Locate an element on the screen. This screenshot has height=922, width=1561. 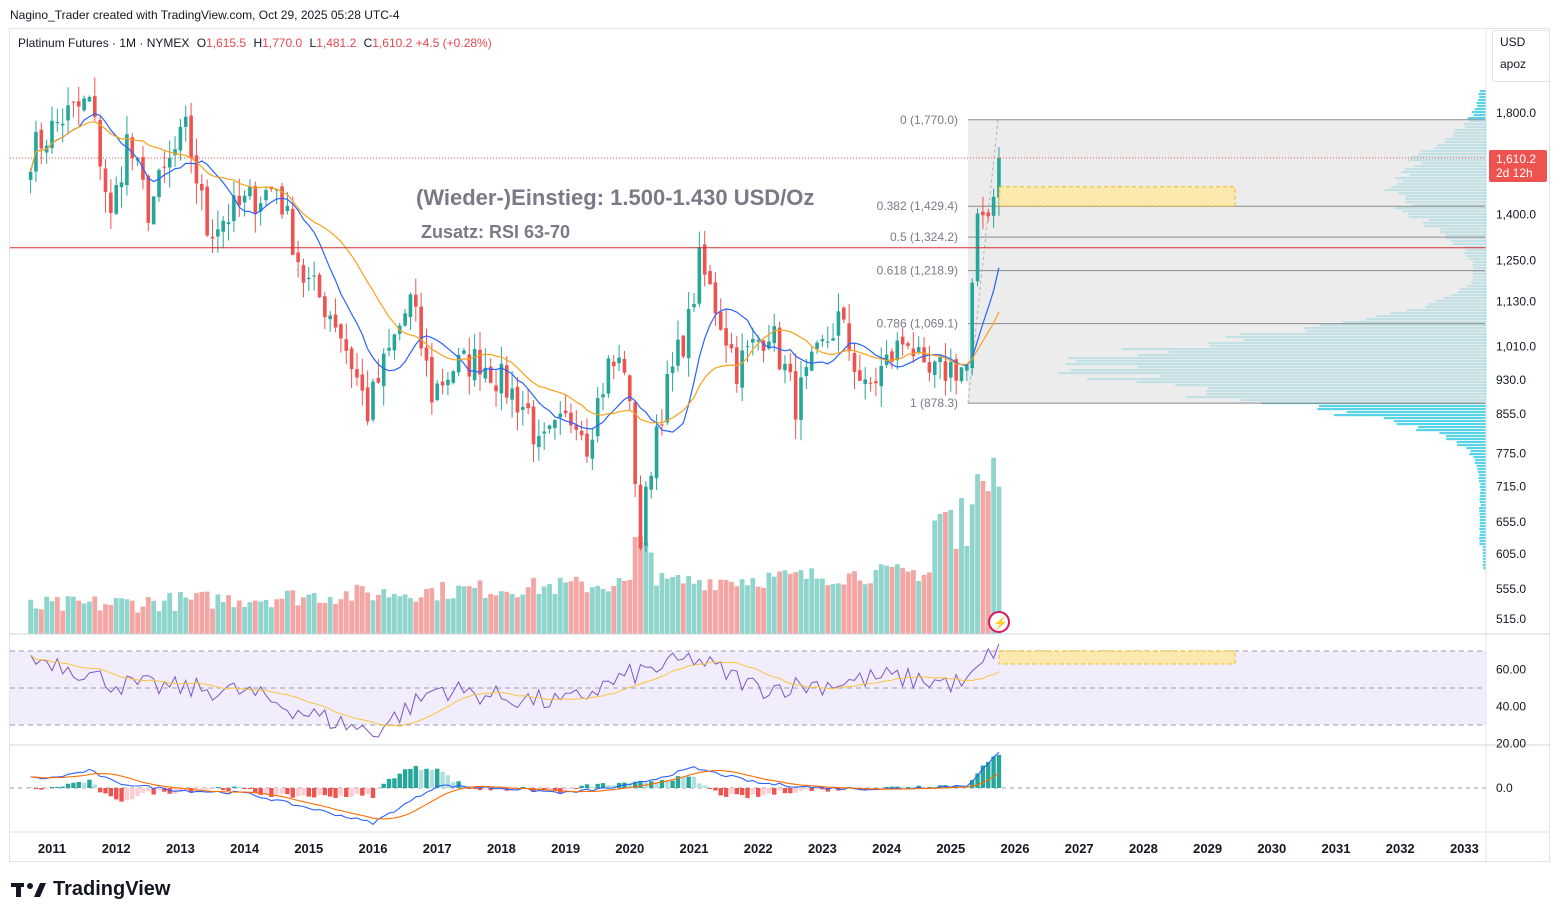
currency-selector: USD apoz is located at coordinates (1521, 56).